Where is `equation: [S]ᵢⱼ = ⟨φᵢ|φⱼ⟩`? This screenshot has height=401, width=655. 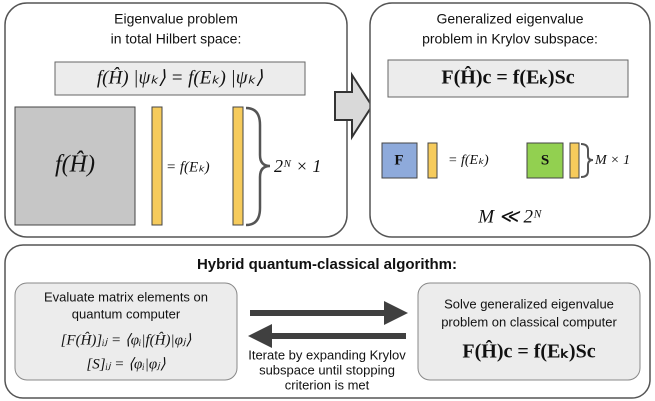
equation: [S]ᵢⱼ = ⟨φᵢ|φⱼ⟩ is located at coordinates (125, 364).